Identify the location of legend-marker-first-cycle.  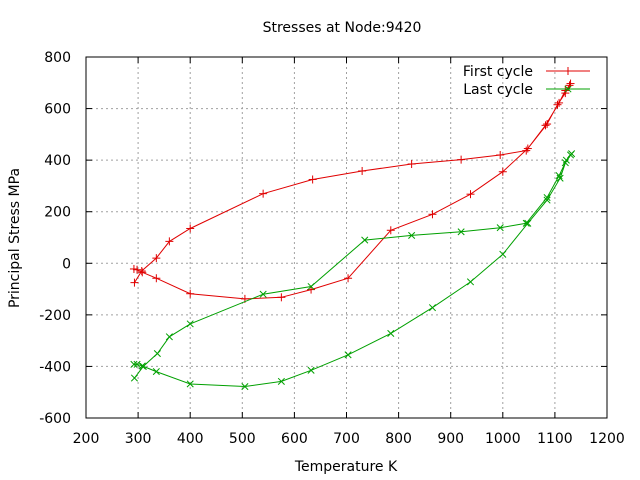
(568, 71).